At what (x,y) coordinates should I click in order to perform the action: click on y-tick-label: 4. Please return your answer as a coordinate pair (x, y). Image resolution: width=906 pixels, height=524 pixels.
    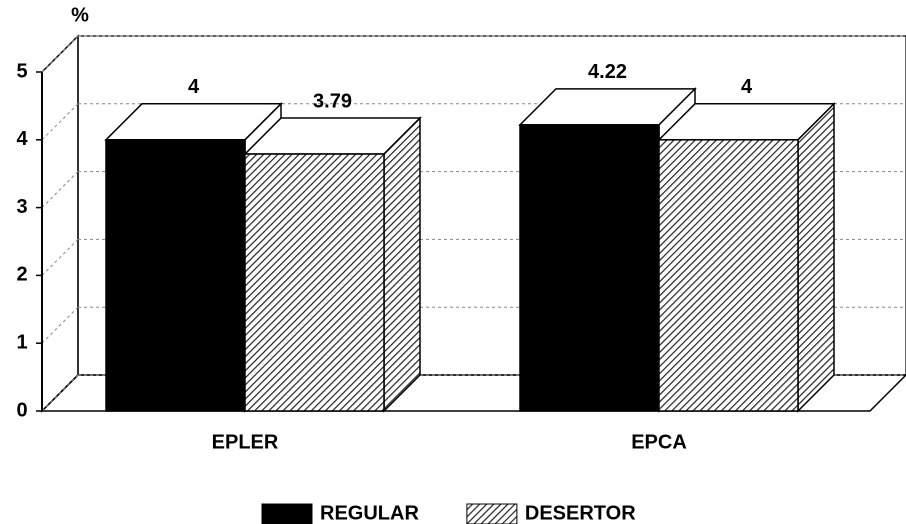
    Looking at the image, I should click on (22, 139).